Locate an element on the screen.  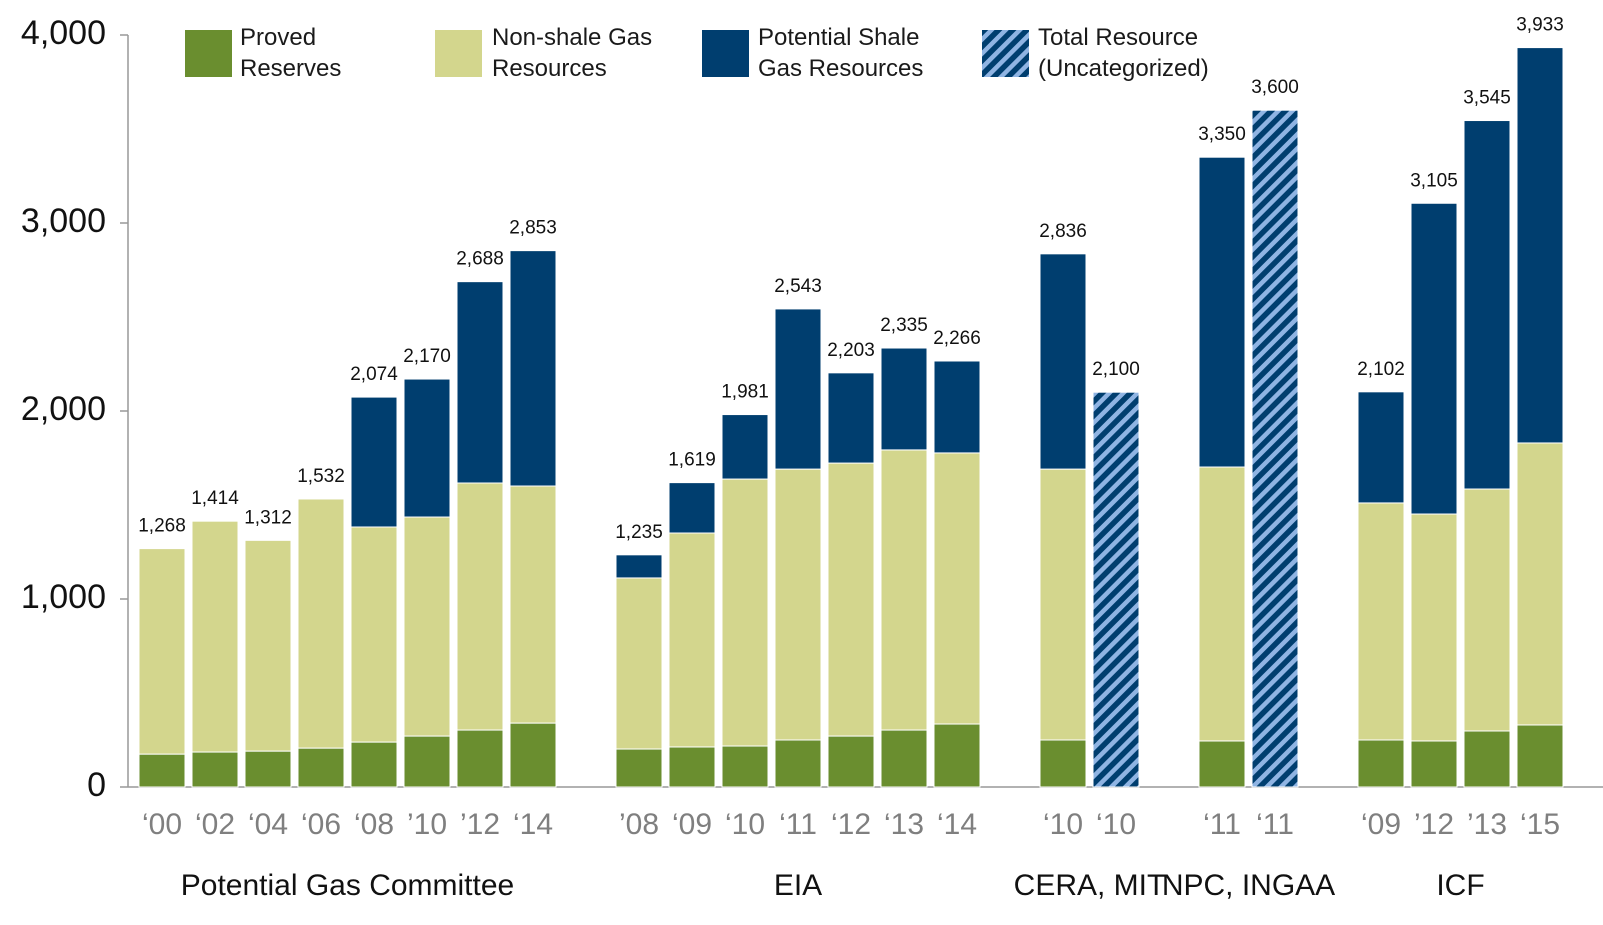
group-label: Potential Gas Committee is located at coordinates (347, 885).